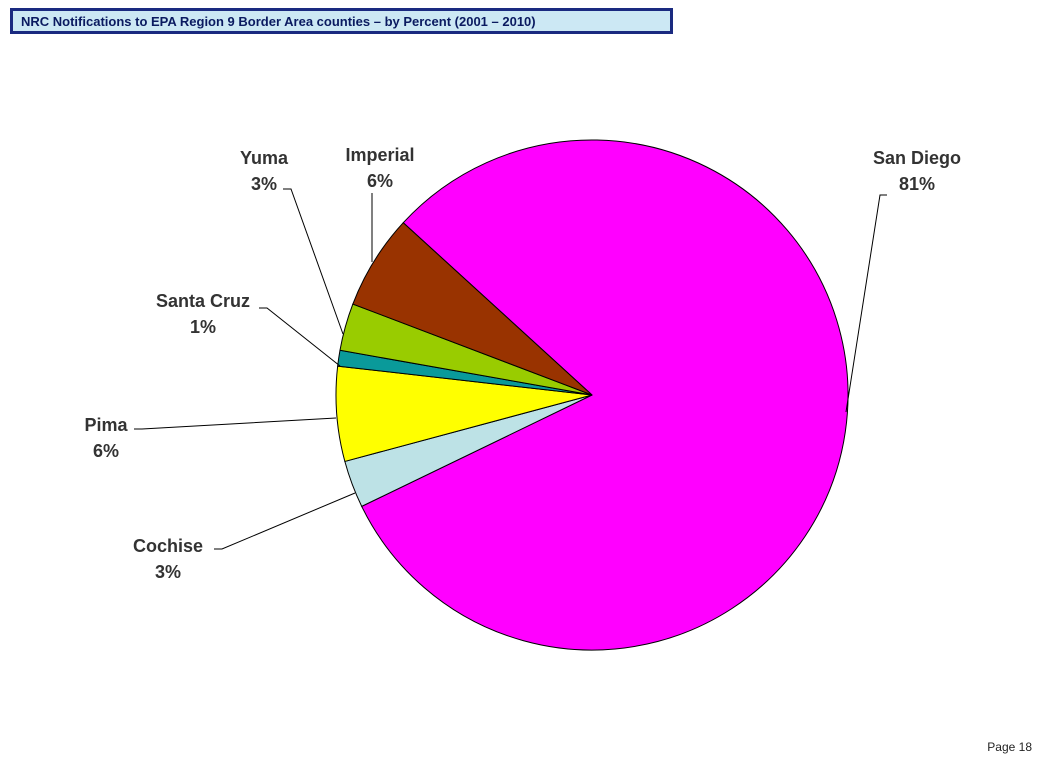 This screenshot has width=1056, height=768. What do you see at coordinates (203, 327) in the screenshot?
I see `slice-percent-label: 1%` at bounding box center [203, 327].